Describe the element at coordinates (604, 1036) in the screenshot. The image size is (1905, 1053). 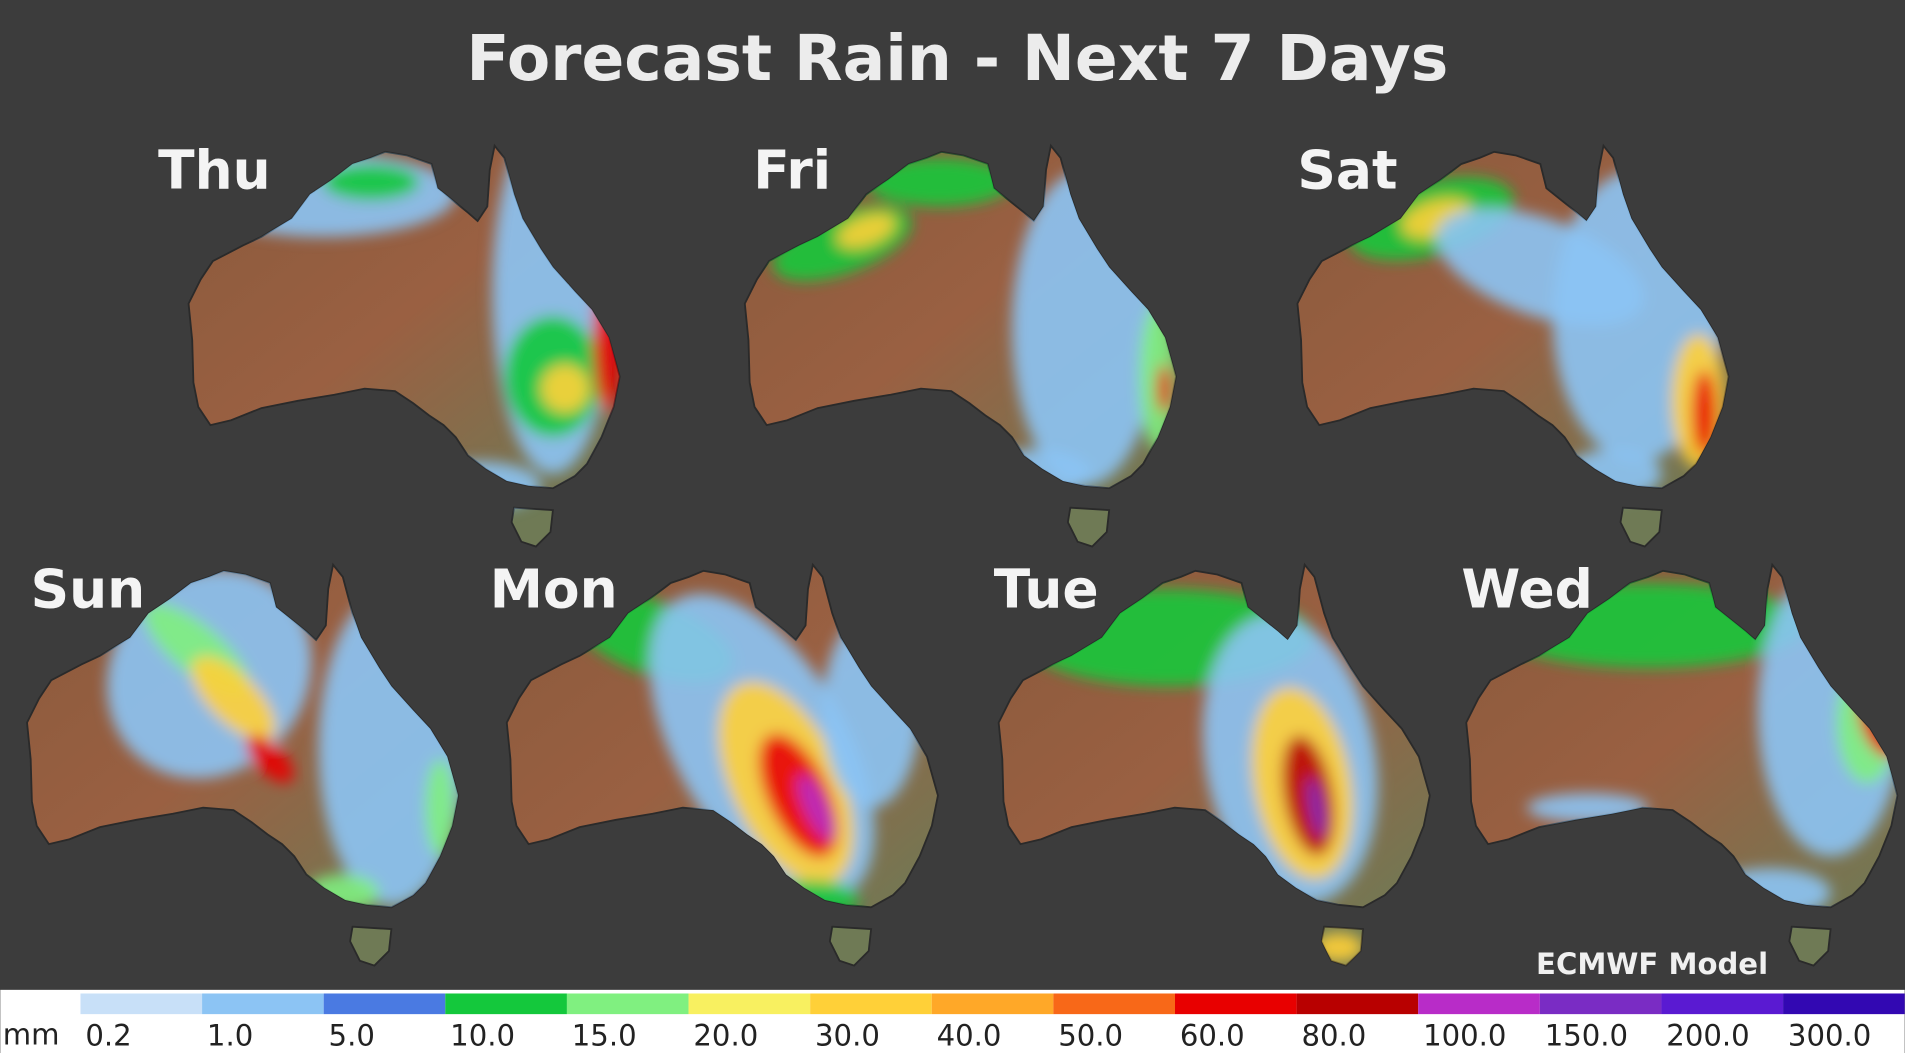
I see `legend-label: 15.0` at that location.